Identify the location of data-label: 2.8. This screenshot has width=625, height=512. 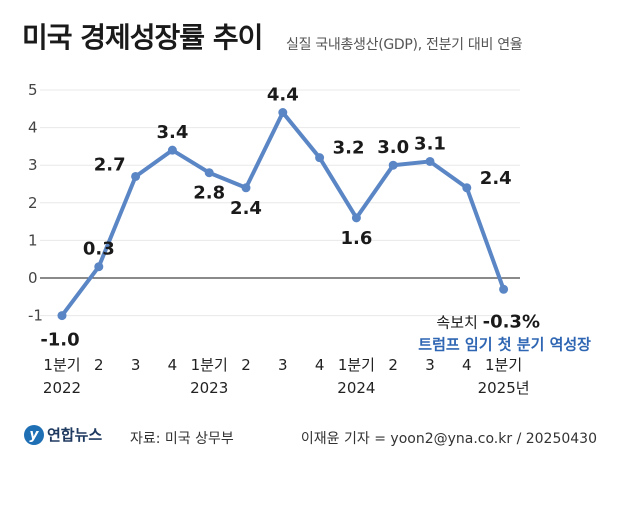
(209, 193).